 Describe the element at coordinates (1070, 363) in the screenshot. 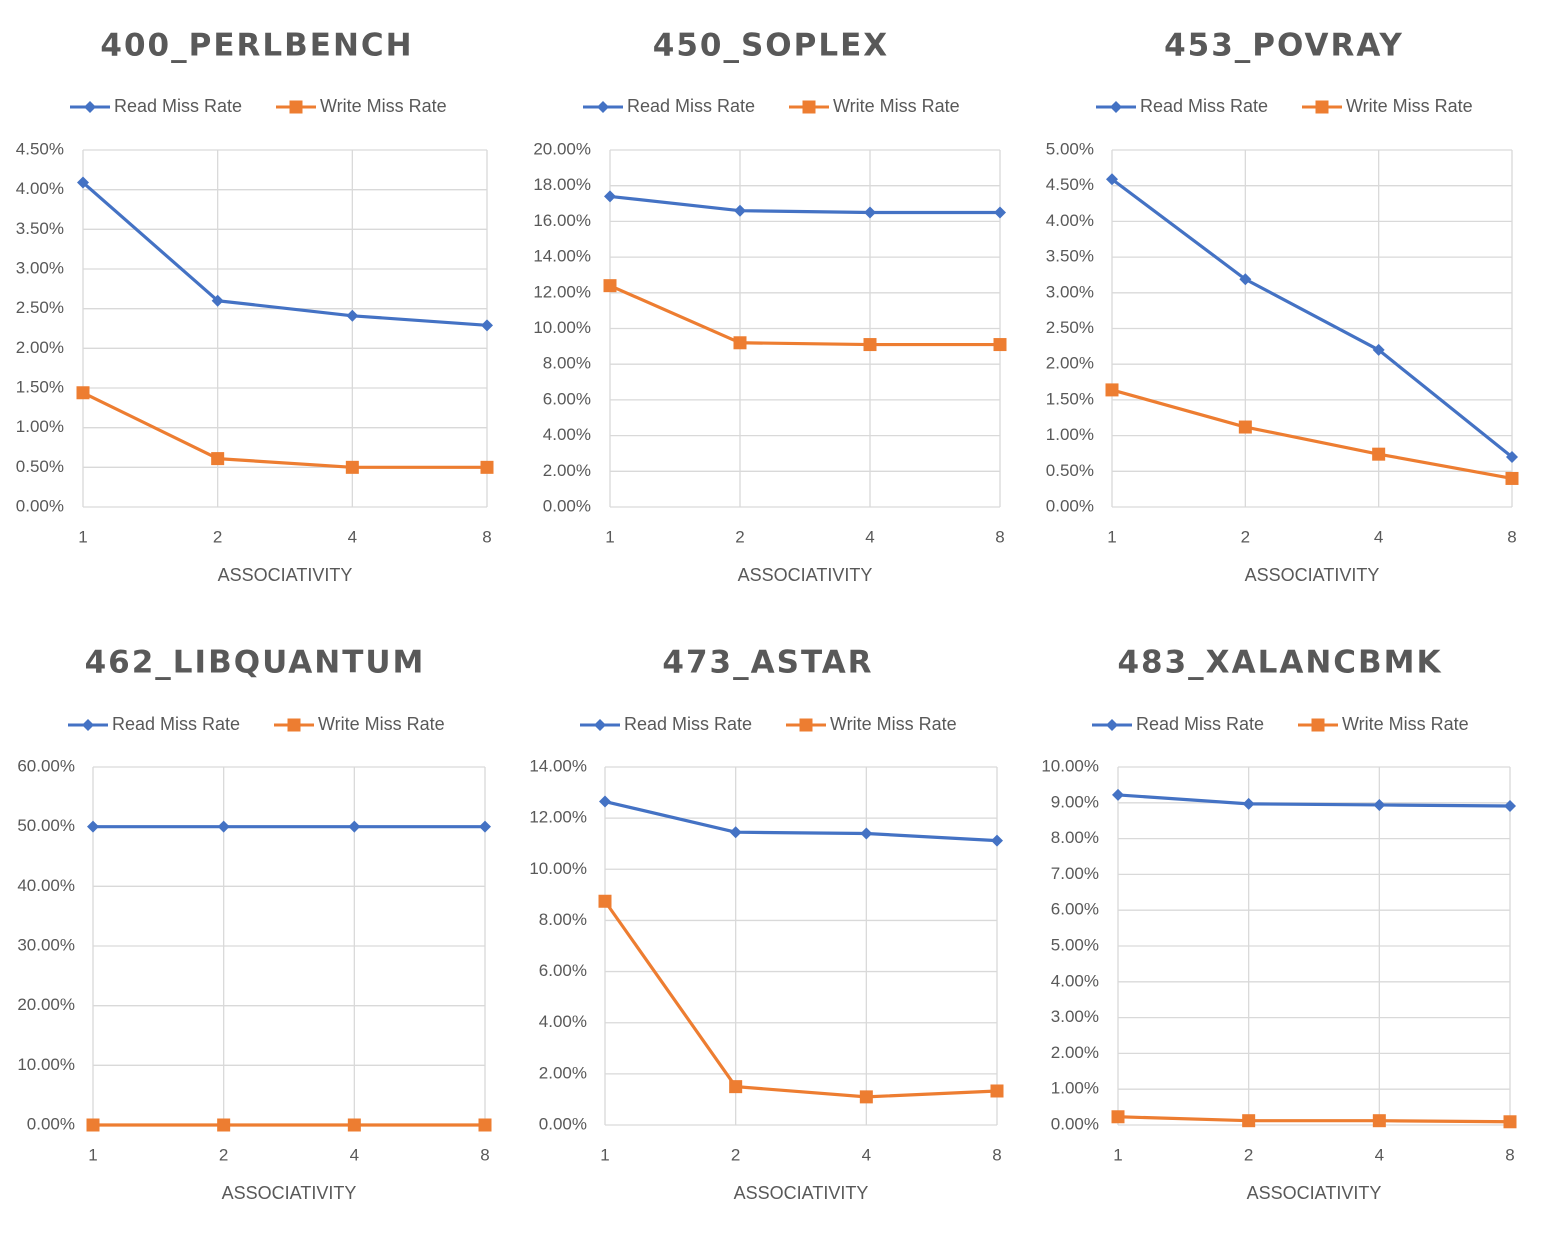

I see `y-tick-label: 2.00%` at that location.